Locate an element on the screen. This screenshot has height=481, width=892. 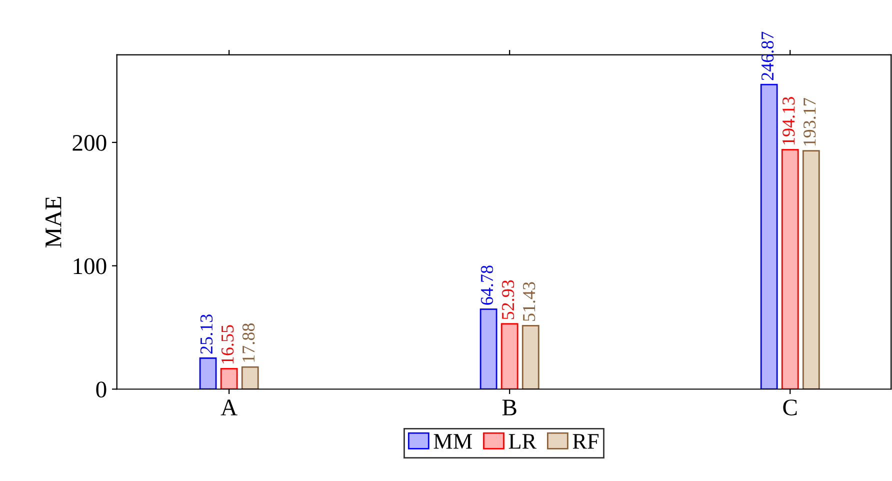
data-label: 52.93 is located at coordinates (508, 300).